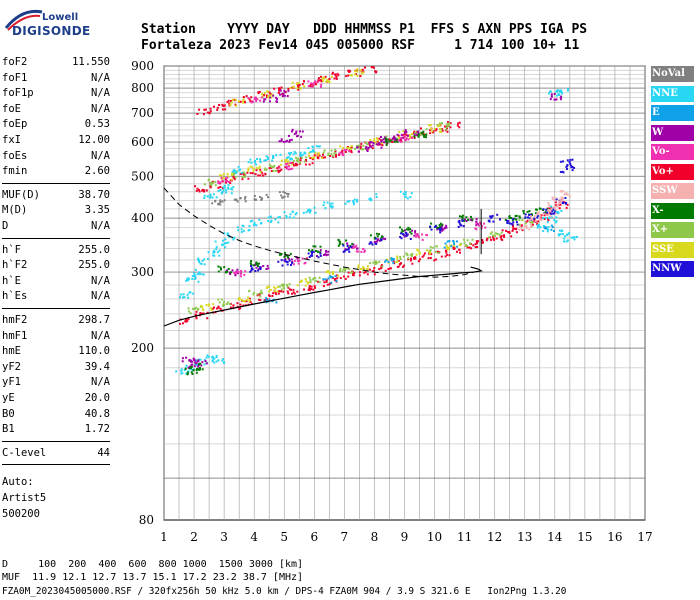  What do you see at coordinates (15, 62) in the screenshot?
I see `param-label: foF2` at bounding box center [15, 62].